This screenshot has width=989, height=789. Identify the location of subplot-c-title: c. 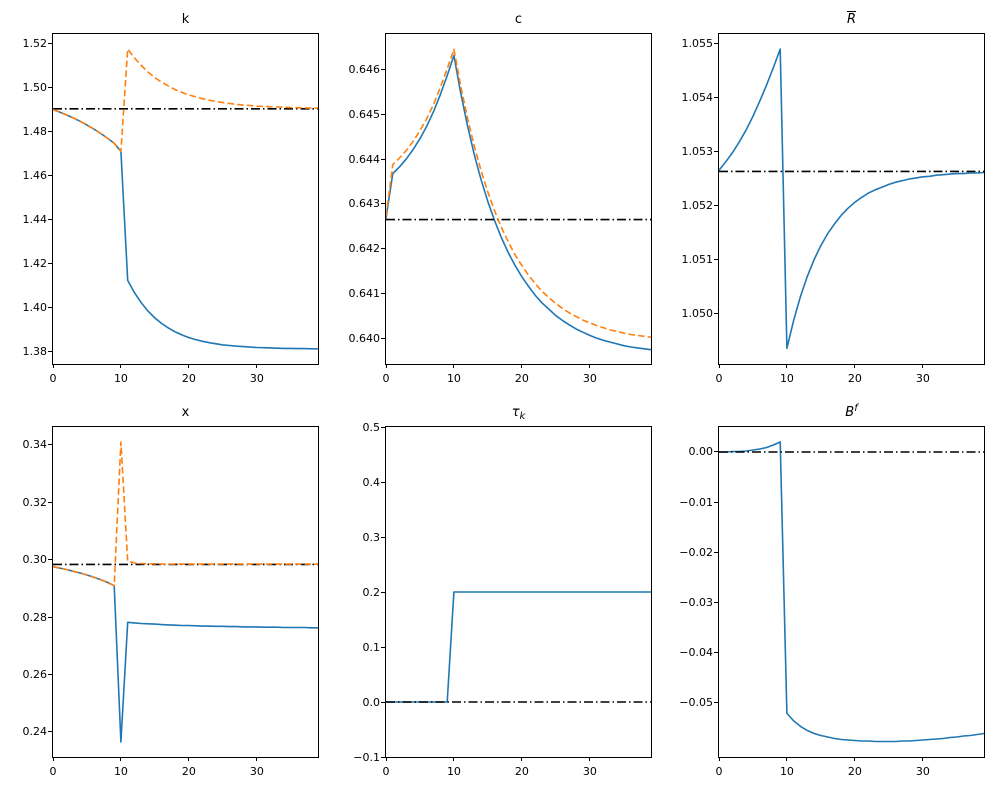
(518, 20).